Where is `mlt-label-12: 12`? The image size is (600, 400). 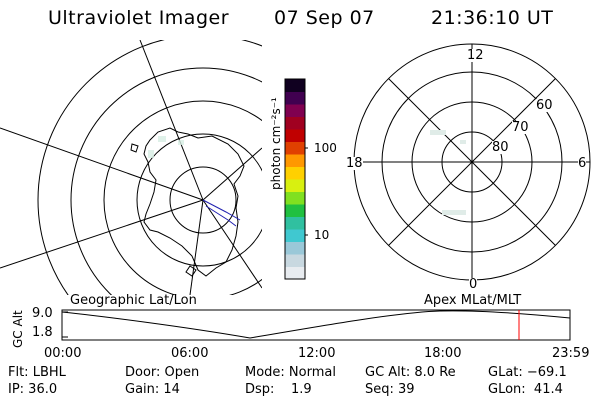
mlt-label-12: 12 is located at coordinates (475, 55).